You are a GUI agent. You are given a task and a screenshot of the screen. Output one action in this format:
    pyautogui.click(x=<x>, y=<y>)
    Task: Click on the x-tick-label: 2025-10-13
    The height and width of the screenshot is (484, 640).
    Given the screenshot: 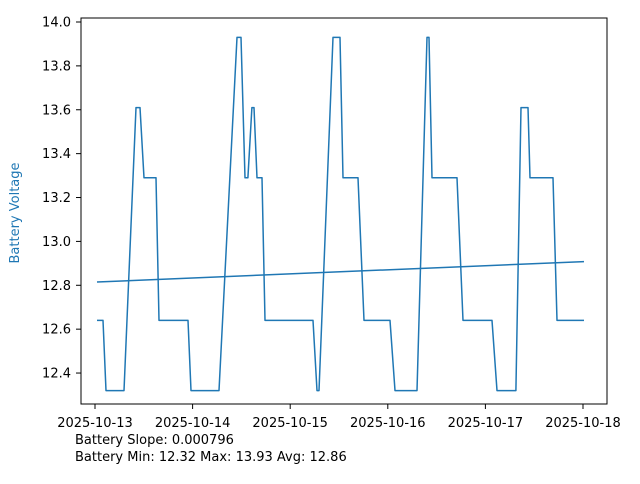 What is the action you would take?
    pyautogui.click(x=95, y=423)
    